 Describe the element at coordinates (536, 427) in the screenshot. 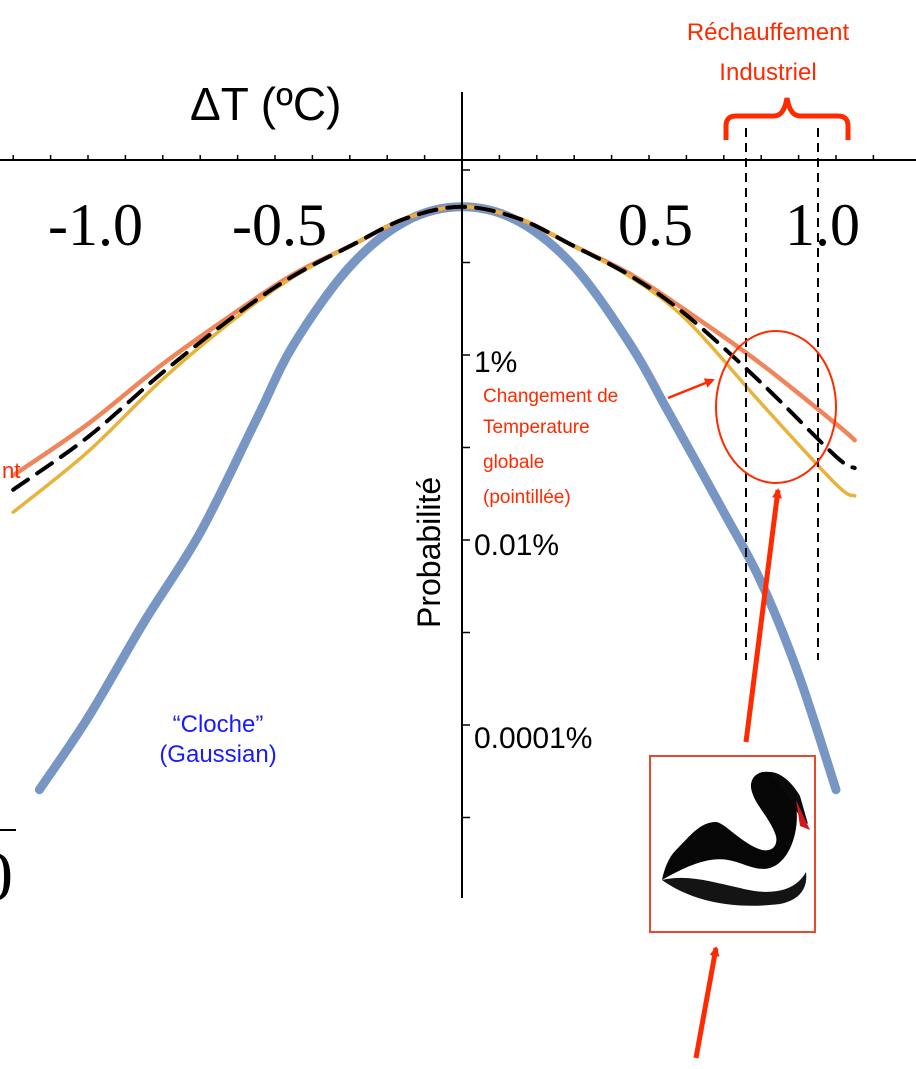

I see `change-label-line2: Temperature` at that location.